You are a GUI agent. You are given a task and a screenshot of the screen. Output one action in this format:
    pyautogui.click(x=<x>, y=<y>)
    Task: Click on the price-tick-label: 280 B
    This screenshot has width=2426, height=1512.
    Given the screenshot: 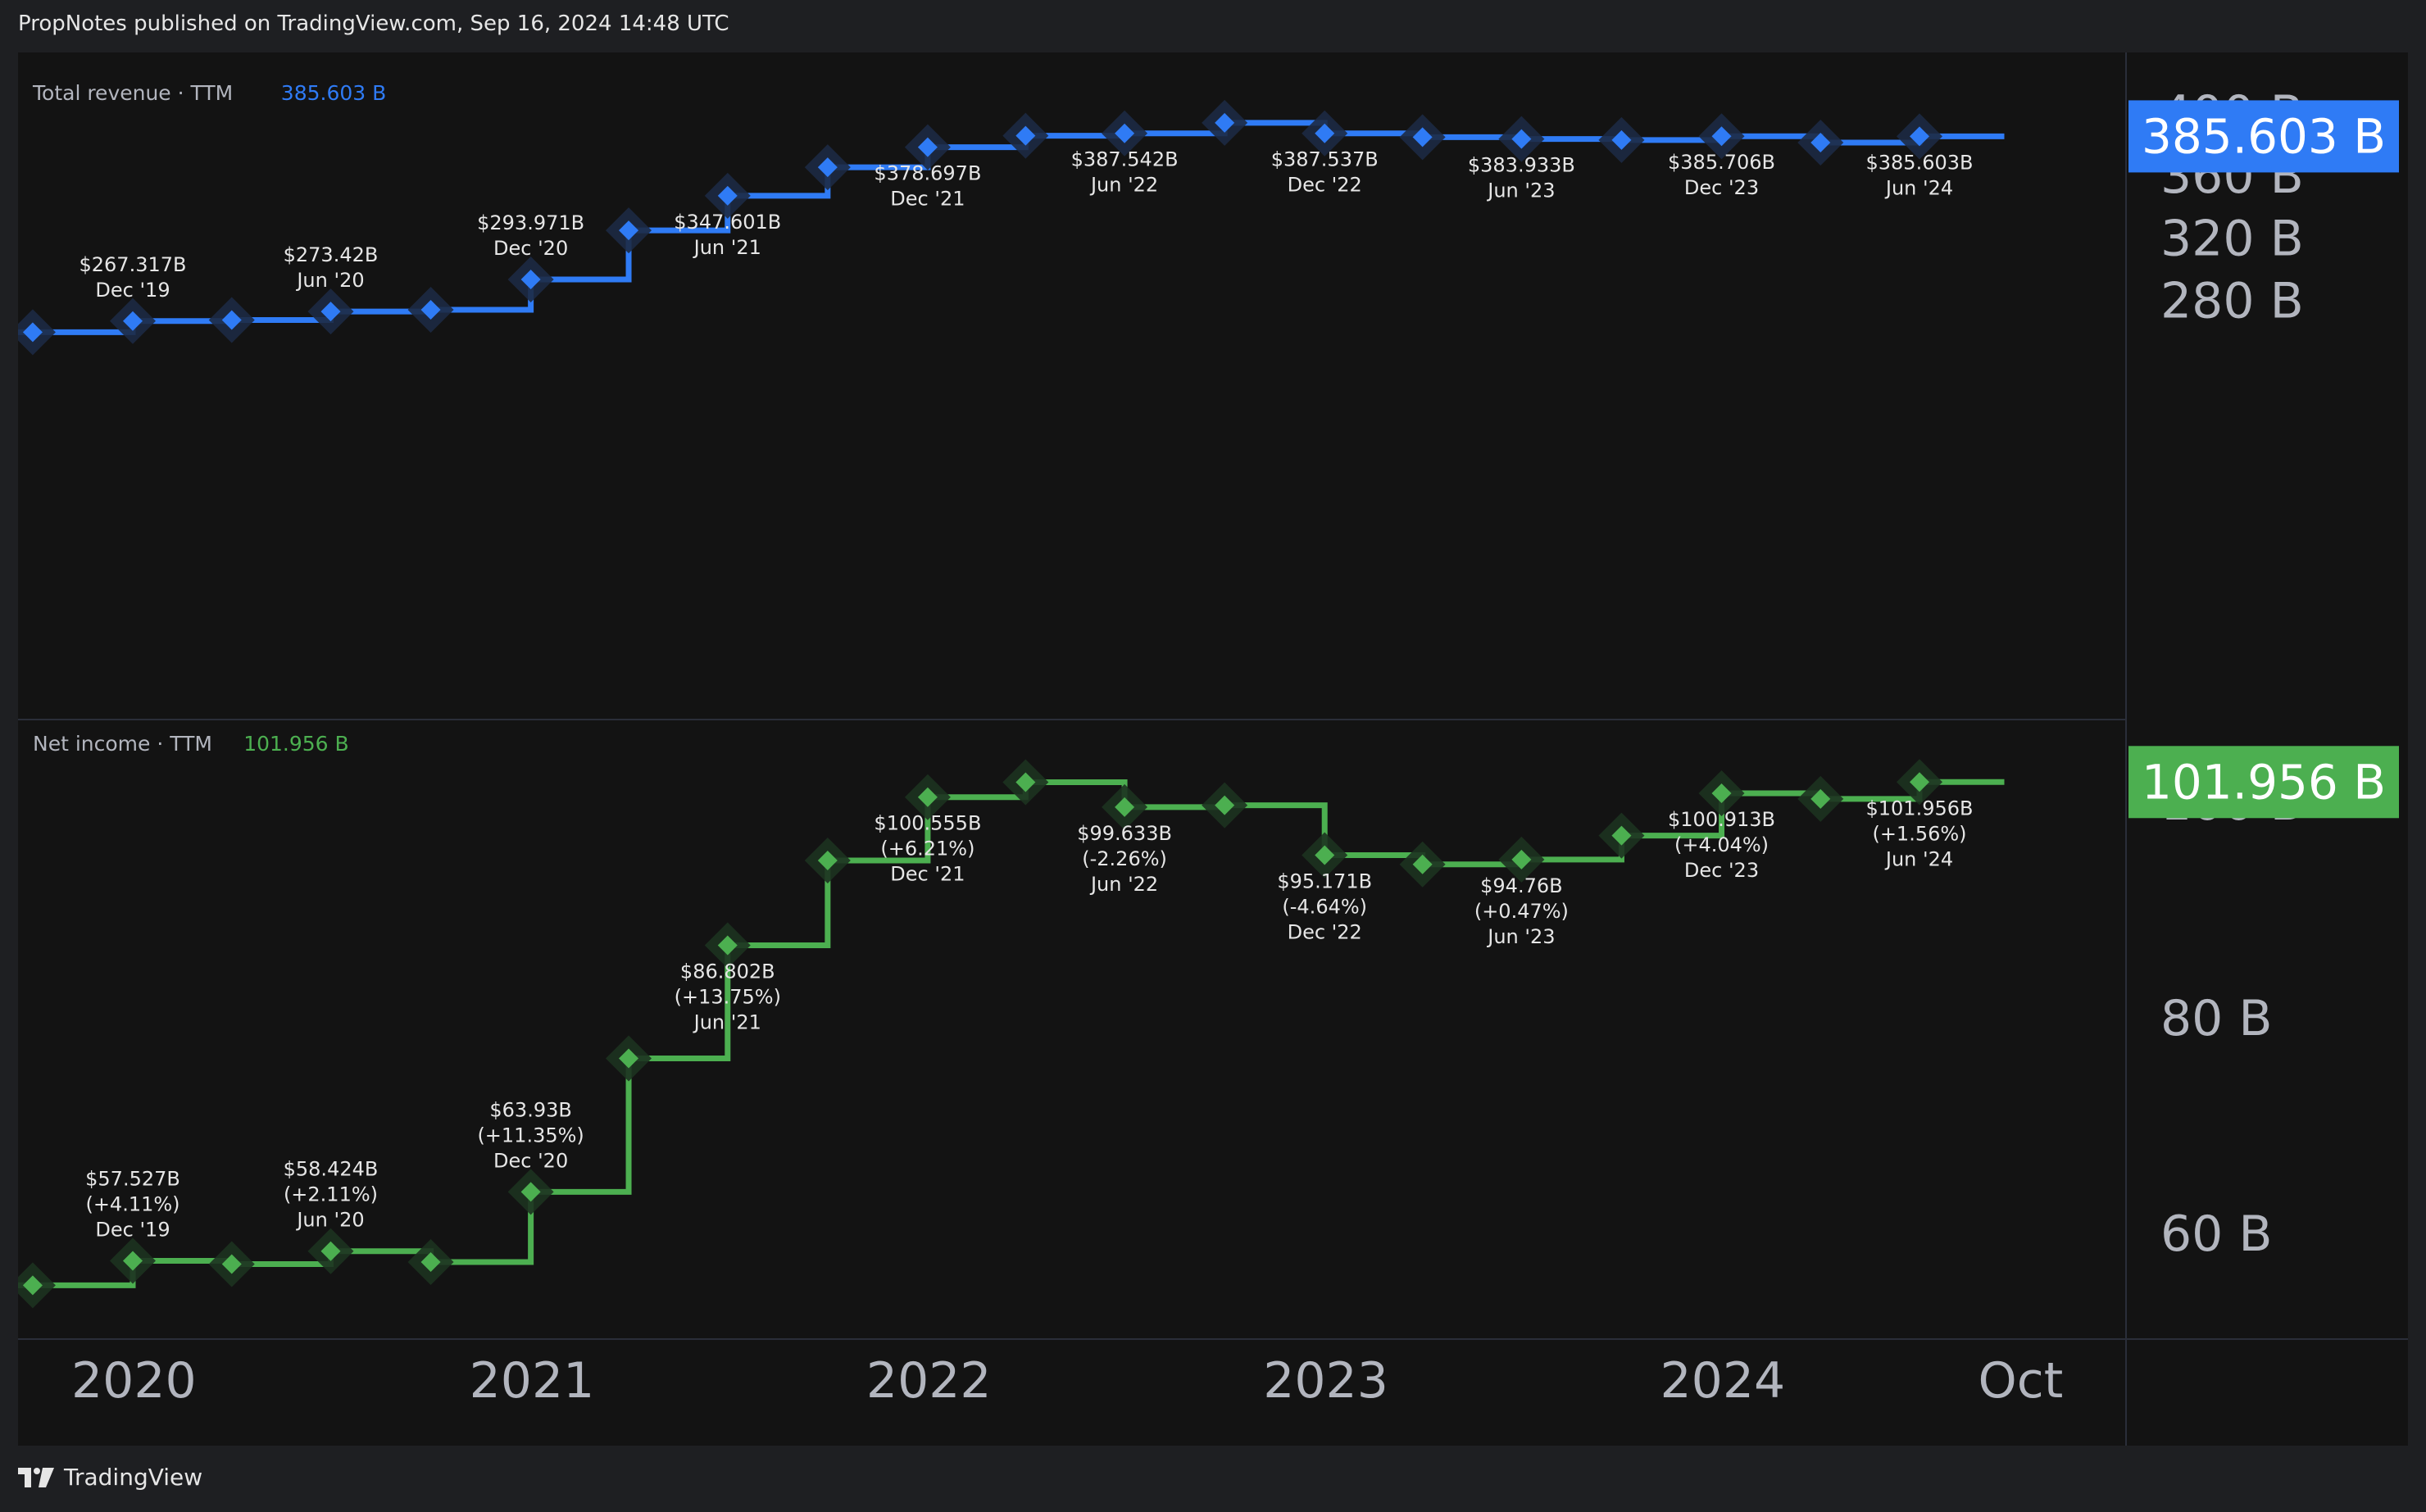 What is the action you would take?
    pyautogui.click(x=2232, y=301)
    